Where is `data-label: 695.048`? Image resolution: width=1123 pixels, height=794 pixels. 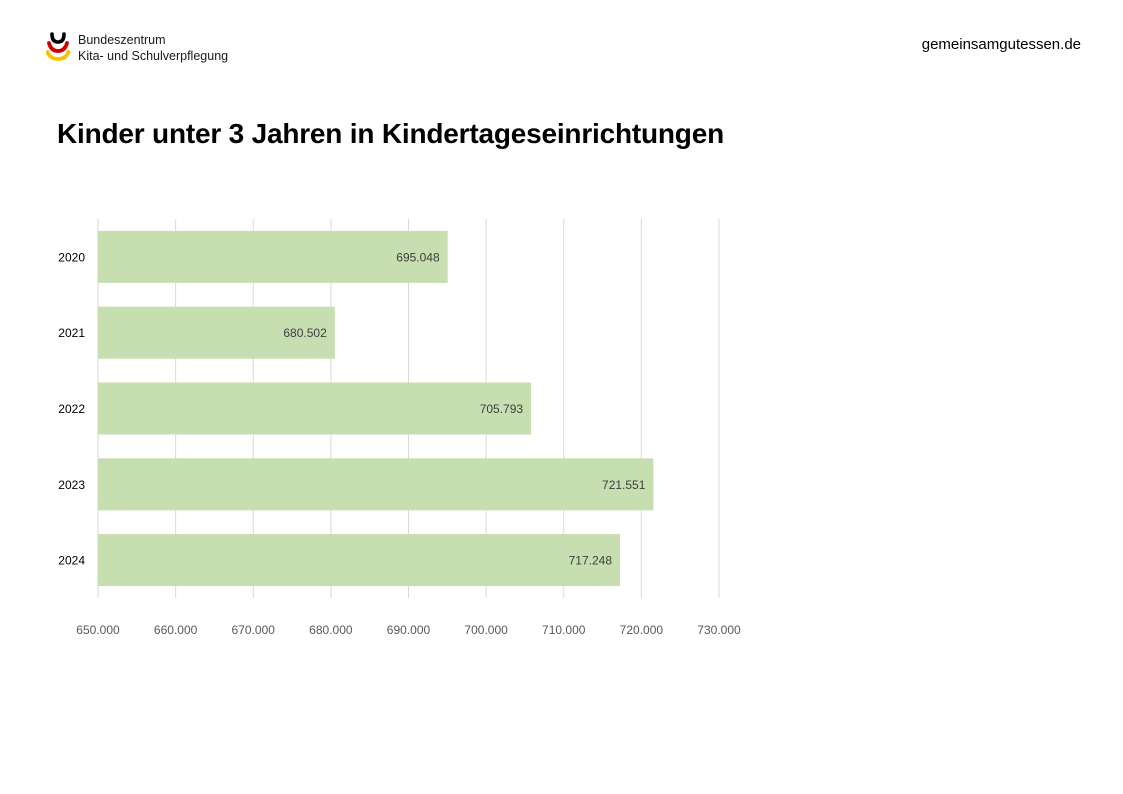
data-label: 695.048 is located at coordinates (418, 257).